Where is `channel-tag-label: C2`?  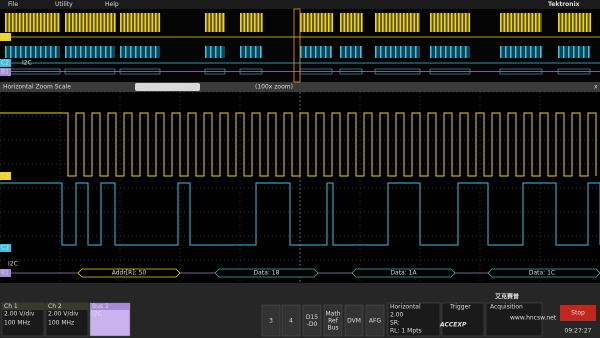
channel-tag-label: C2 is located at coordinates (5, 63).